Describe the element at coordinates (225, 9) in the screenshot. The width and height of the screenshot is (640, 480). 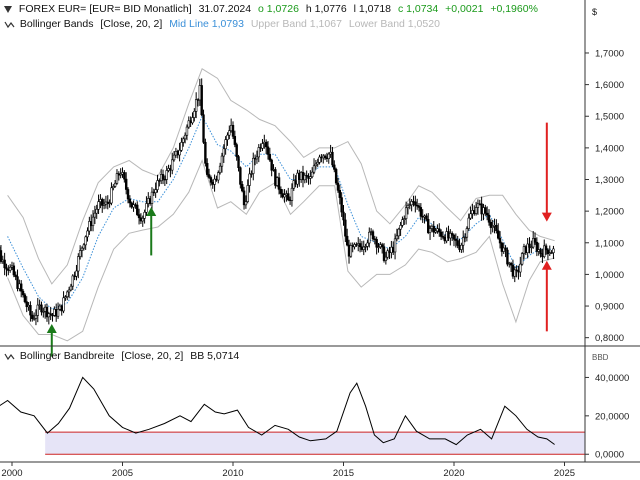
I see `date-label: 31.07.2024` at that location.